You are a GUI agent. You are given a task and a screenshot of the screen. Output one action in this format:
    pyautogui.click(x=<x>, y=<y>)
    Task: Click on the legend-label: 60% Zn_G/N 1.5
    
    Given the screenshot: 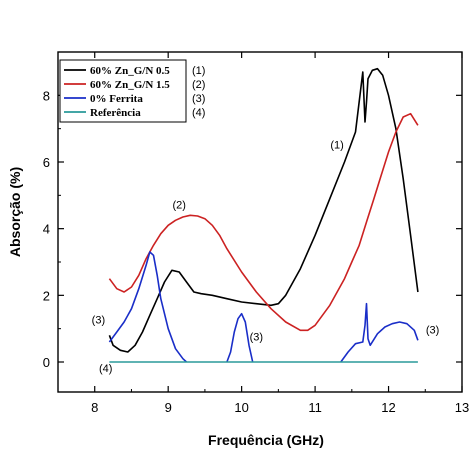 What is the action you would take?
    pyautogui.click(x=130, y=85)
    